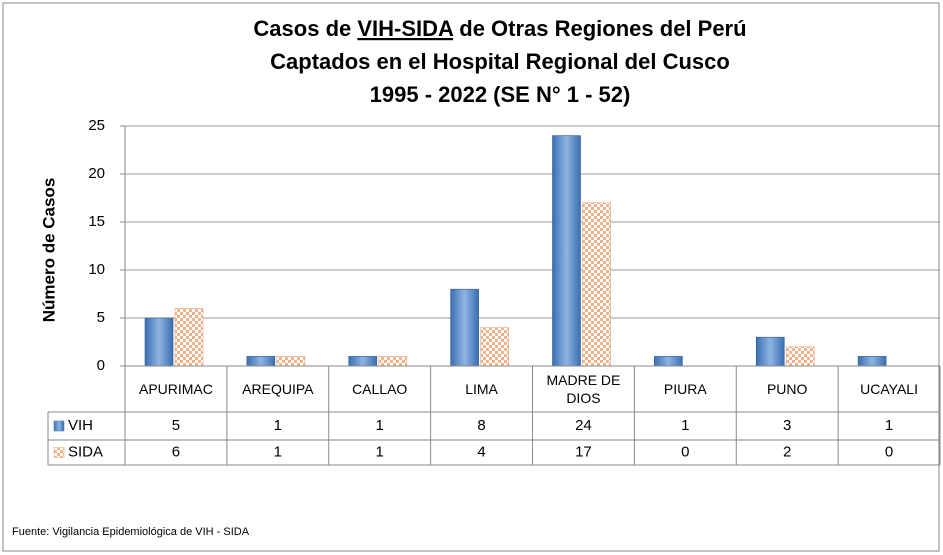 The width and height of the screenshot is (943, 555). What do you see at coordinates (96, 125) in the screenshot?
I see `y-tick-label: 25` at bounding box center [96, 125].